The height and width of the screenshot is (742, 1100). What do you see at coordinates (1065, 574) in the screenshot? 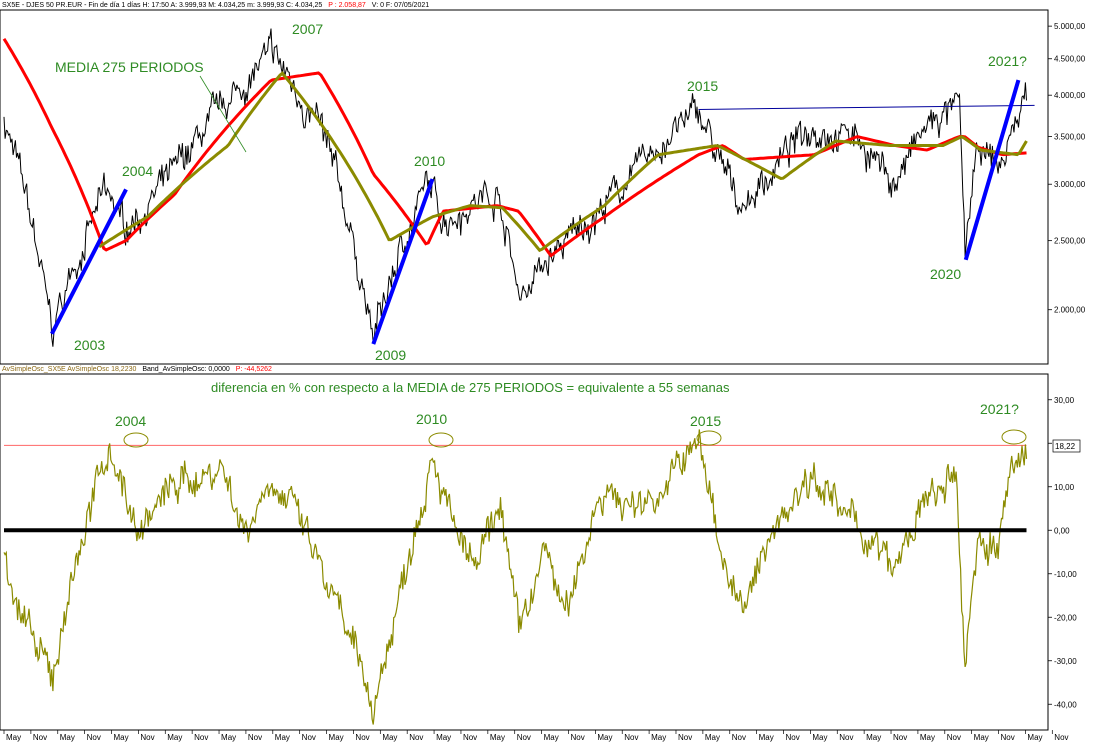
I see `osc-tick-label: -10,00` at bounding box center [1065, 574].